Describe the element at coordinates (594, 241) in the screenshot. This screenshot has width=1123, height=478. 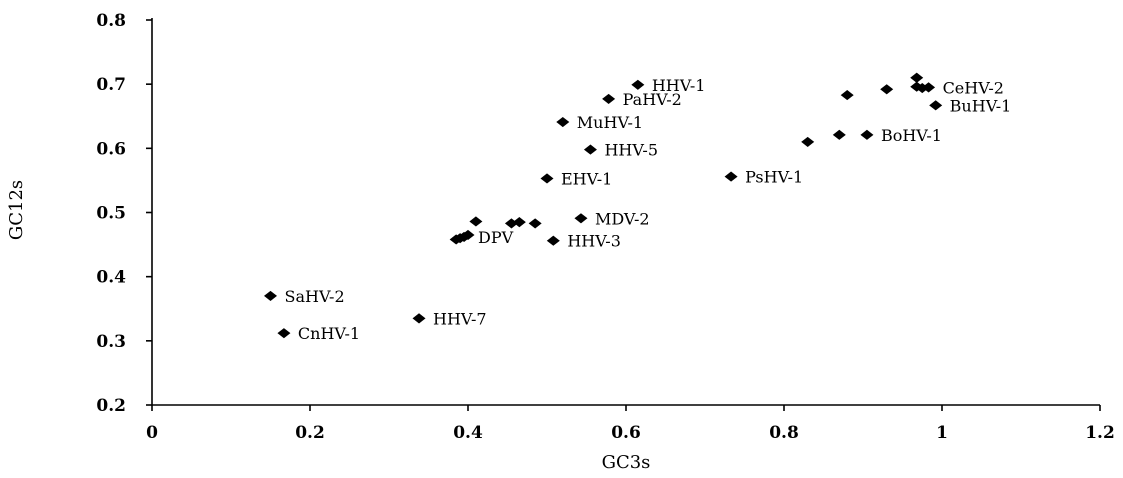
I see `data-point-label: HHV-3` at that location.